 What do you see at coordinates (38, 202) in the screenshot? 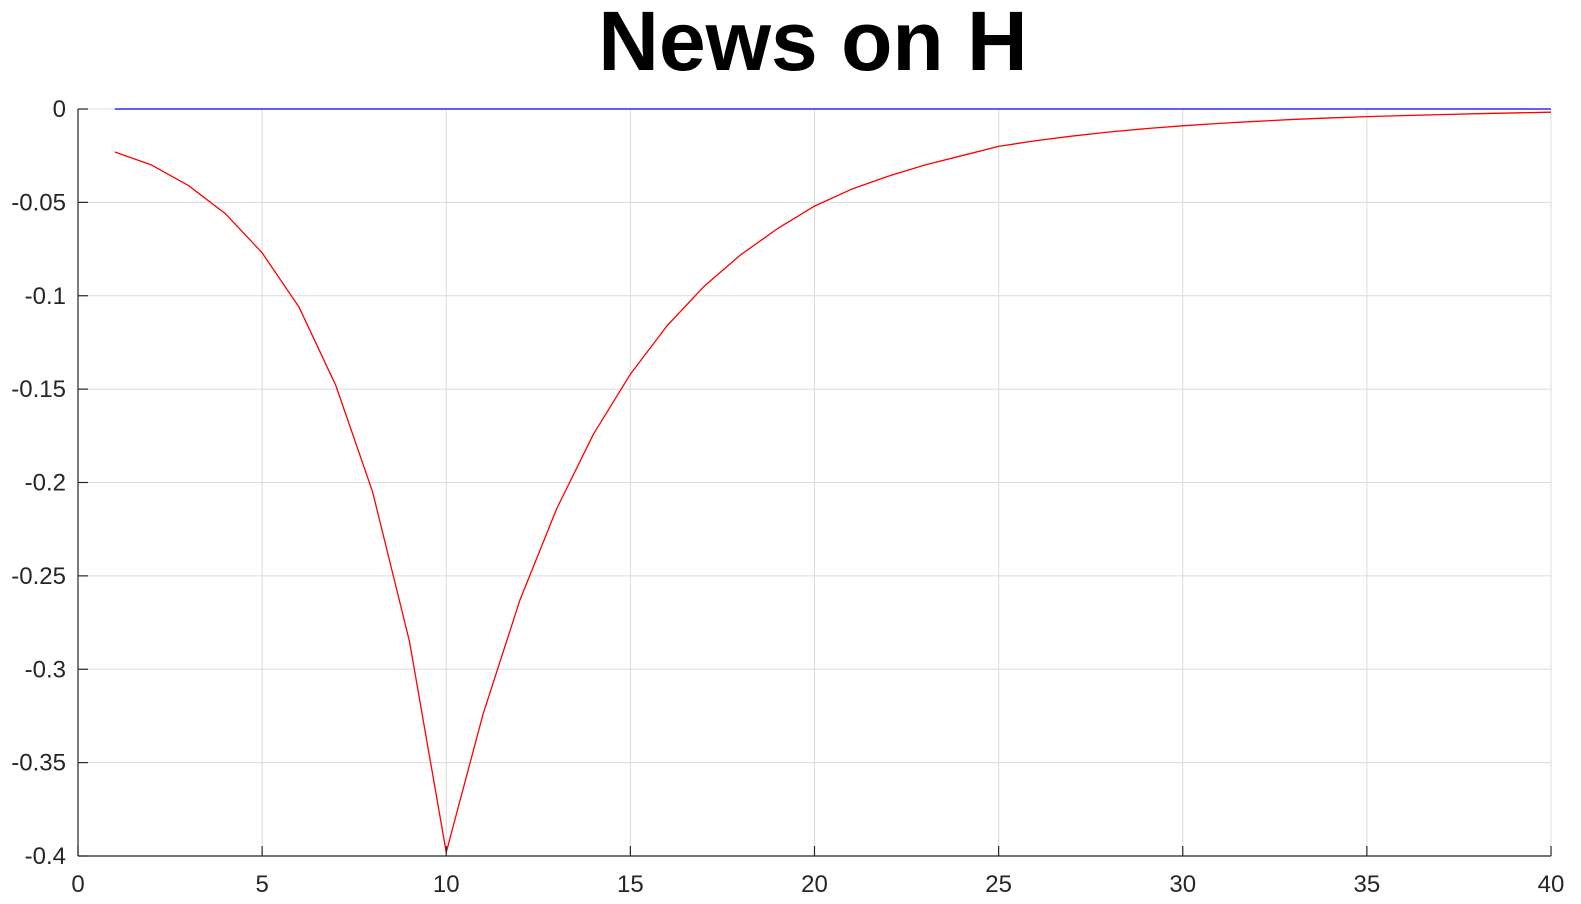
I see `y-tick-label: -0.05` at bounding box center [38, 202].